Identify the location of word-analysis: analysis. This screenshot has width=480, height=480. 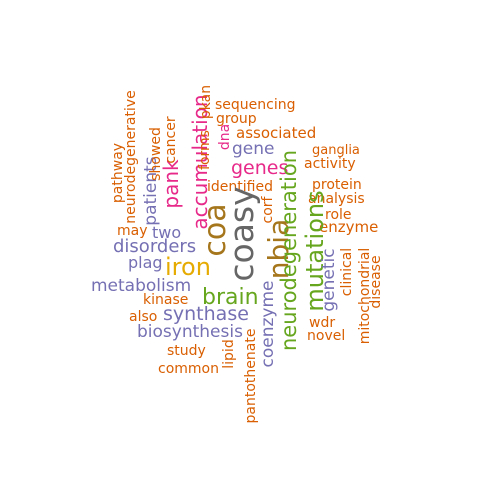
(336, 199).